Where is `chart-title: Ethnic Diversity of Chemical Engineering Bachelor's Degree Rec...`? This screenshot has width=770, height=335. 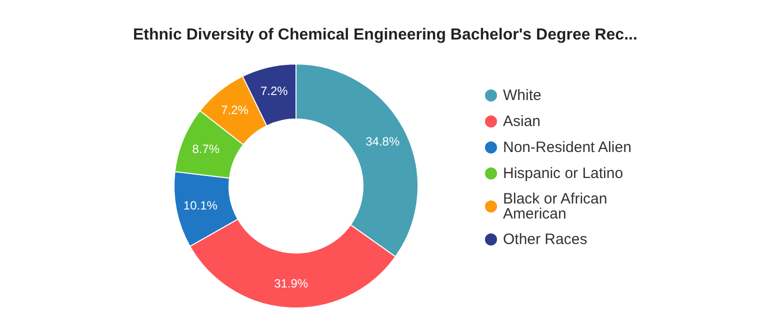 chart-title: Ethnic Diversity of Chemical Engineering Bachelor's Degree Rec... is located at coordinates (385, 35).